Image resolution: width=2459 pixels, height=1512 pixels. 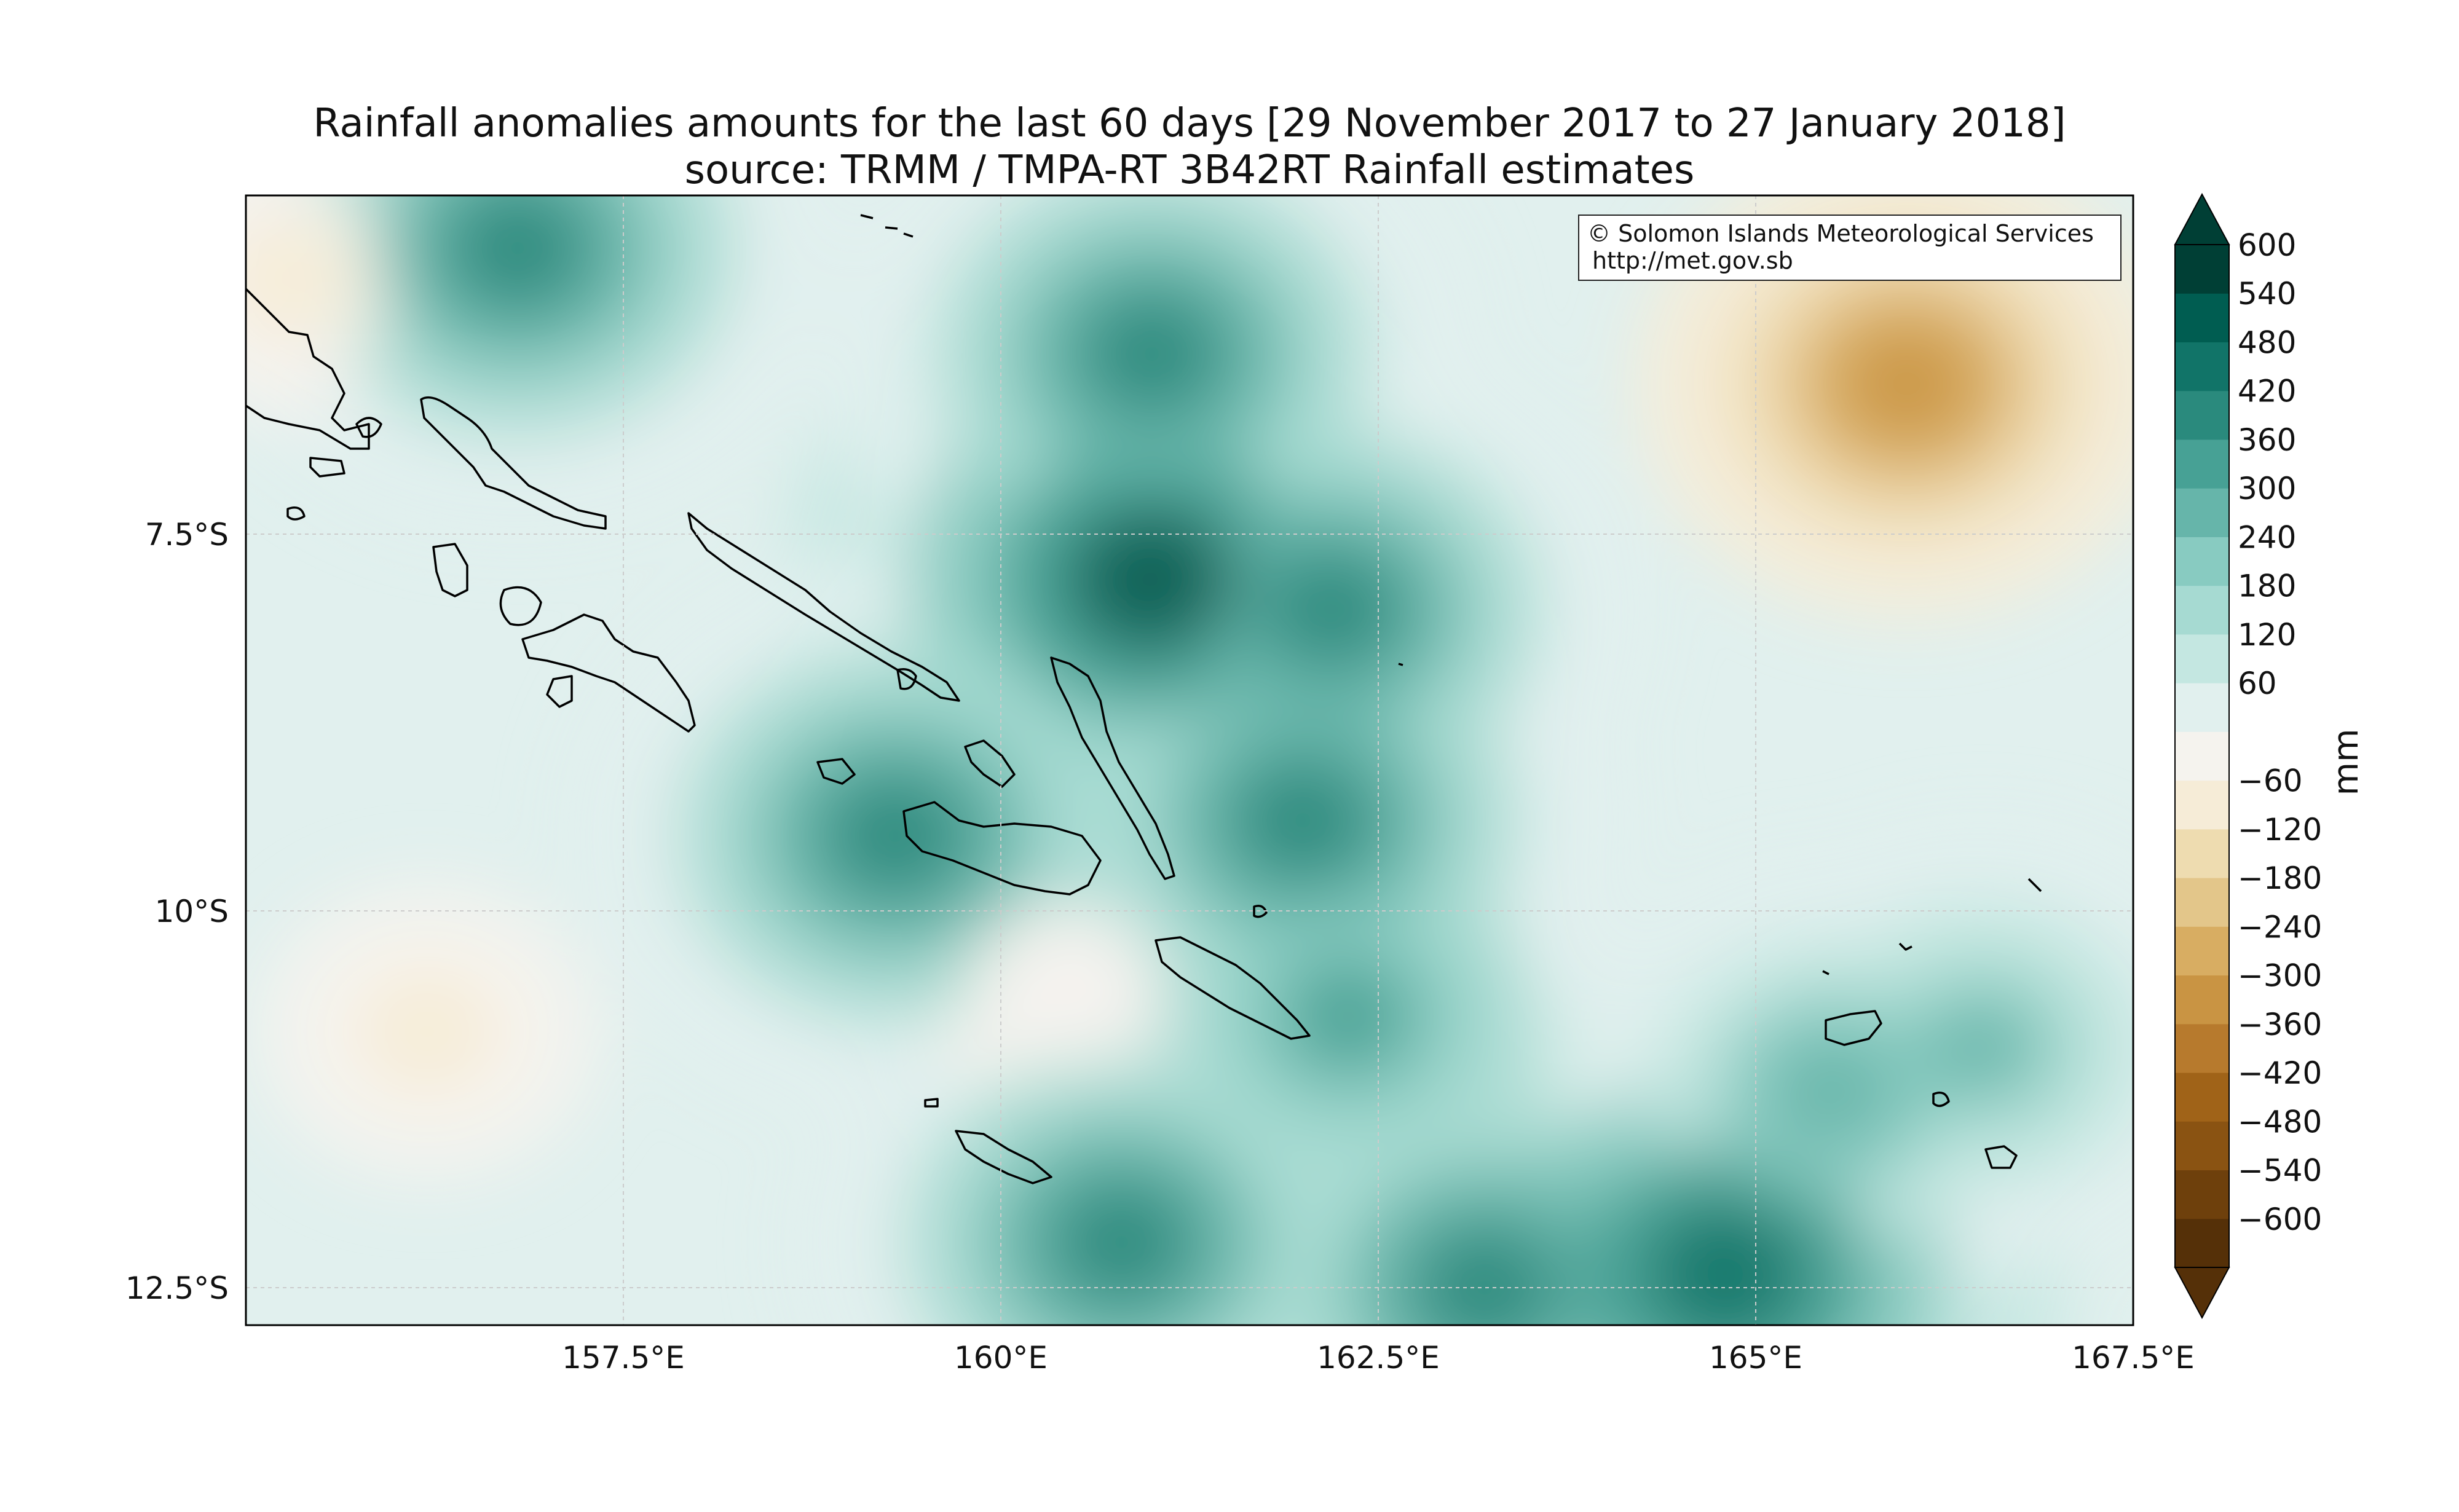 What do you see at coordinates (2202, 218) in the screenshot?
I see `colorbar-extend-max` at bounding box center [2202, 218].